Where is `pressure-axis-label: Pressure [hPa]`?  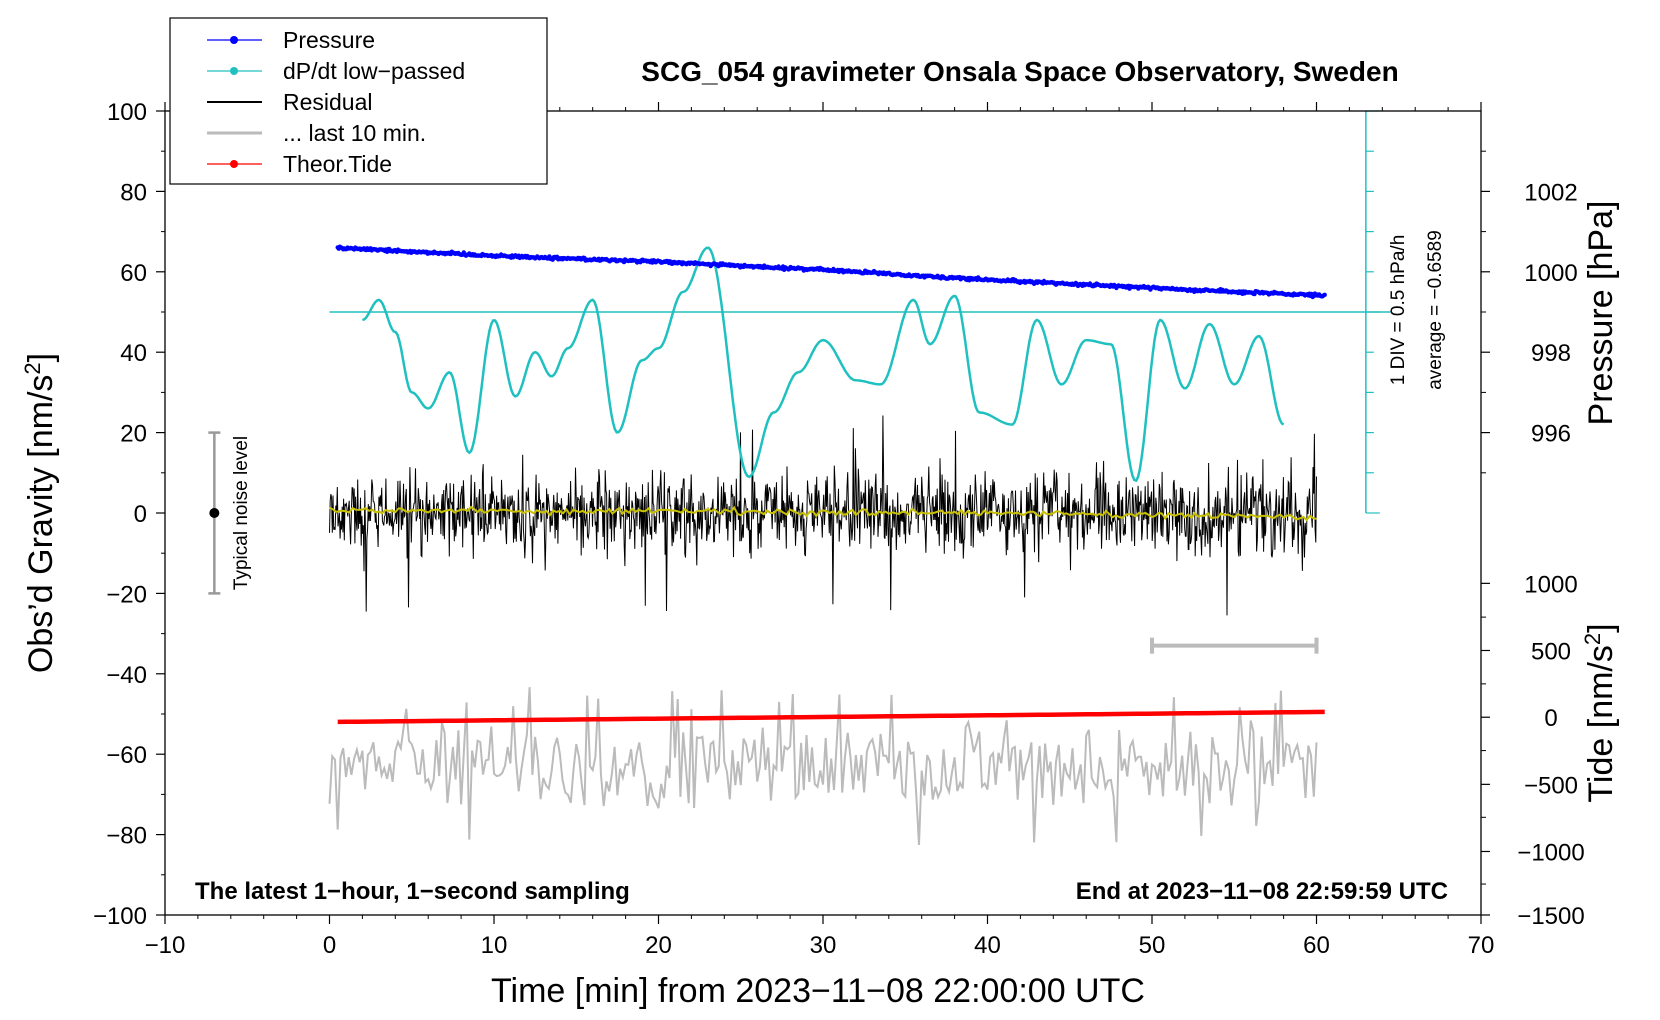 pressure-axis-label: Pressure [hPa] is located at coordinates (1601, 313).